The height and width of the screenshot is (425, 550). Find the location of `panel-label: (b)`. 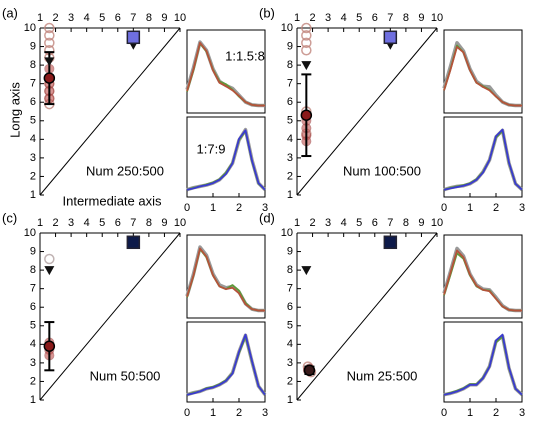

panel-label: (b) is located at coordinates (267, 12).